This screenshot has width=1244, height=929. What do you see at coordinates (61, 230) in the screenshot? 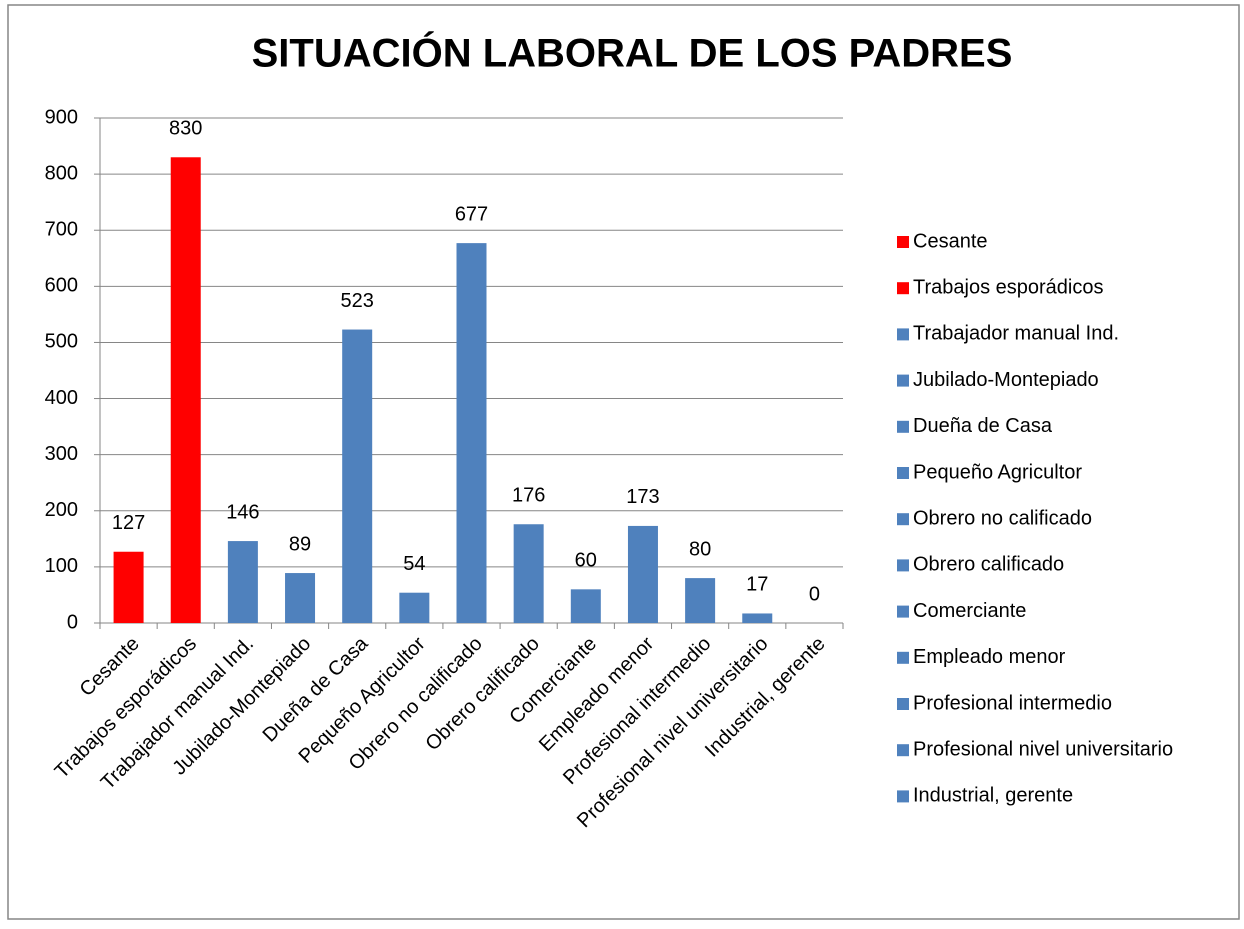
I see `y-tick-label: 700` at bounding box center [61, 230].